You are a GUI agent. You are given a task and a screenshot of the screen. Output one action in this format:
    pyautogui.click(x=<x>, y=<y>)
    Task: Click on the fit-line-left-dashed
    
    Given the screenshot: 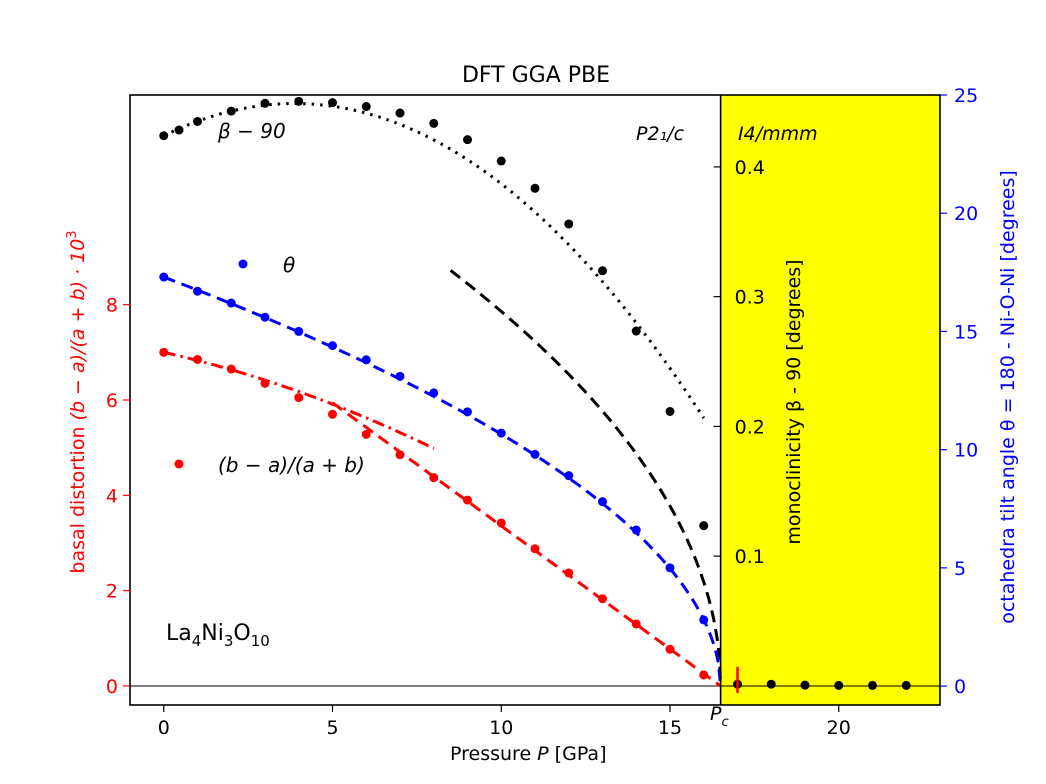 What is the action you would take?
    pyautogui.click(x=526, y=544)
    